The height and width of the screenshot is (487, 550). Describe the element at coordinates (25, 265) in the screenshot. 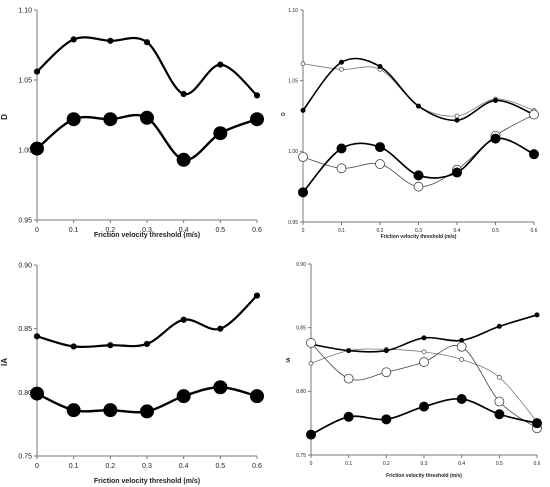

I see `y-tick-label: 0.90` at that location.